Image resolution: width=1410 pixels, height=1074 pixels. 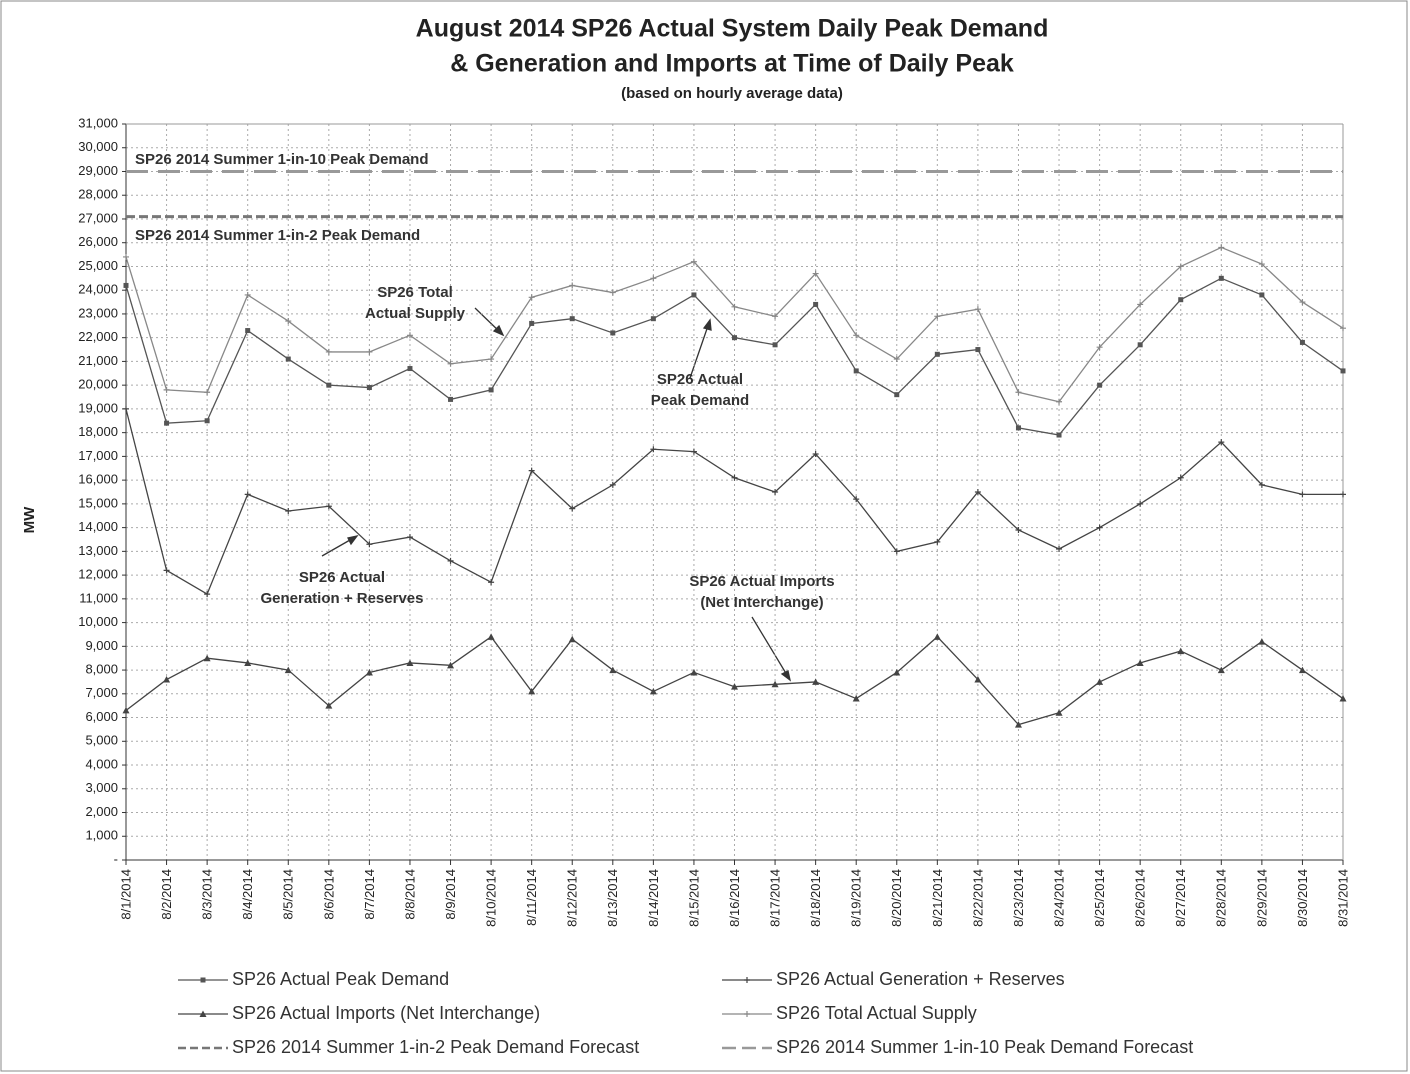 I want to click on y-tick-label: 17,000, so click(x=98, y=455).